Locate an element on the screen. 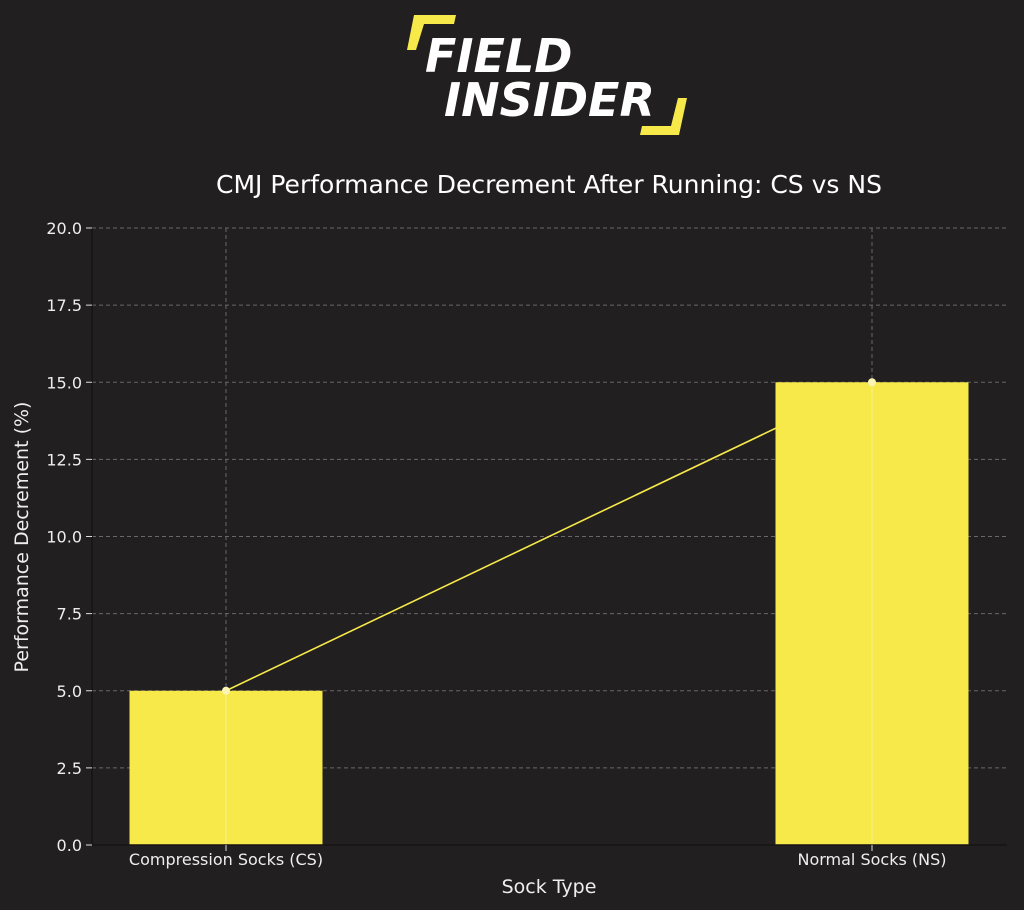 Image resolution: width=1024 pixels, height=910 pixels. field-insider-logo: FIELD INSIDER is located at coordinates (547, 75).